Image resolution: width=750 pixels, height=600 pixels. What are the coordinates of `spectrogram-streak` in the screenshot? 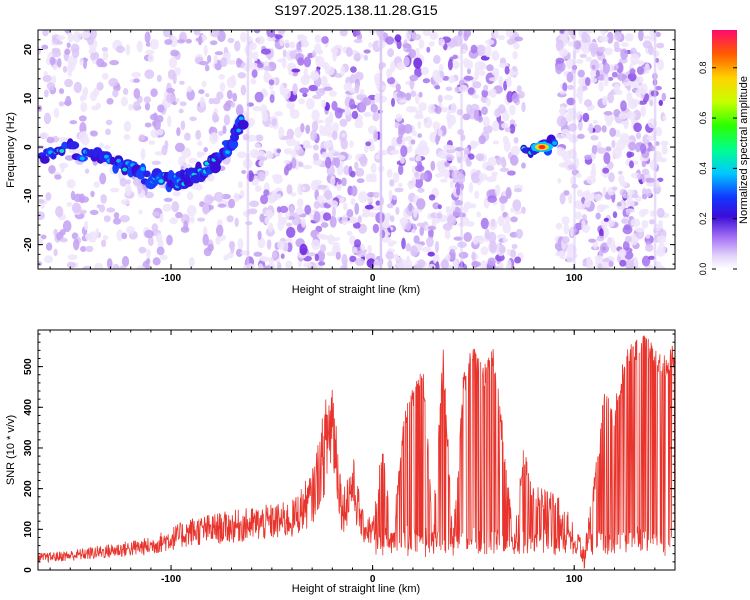 It's located at (574, 149).